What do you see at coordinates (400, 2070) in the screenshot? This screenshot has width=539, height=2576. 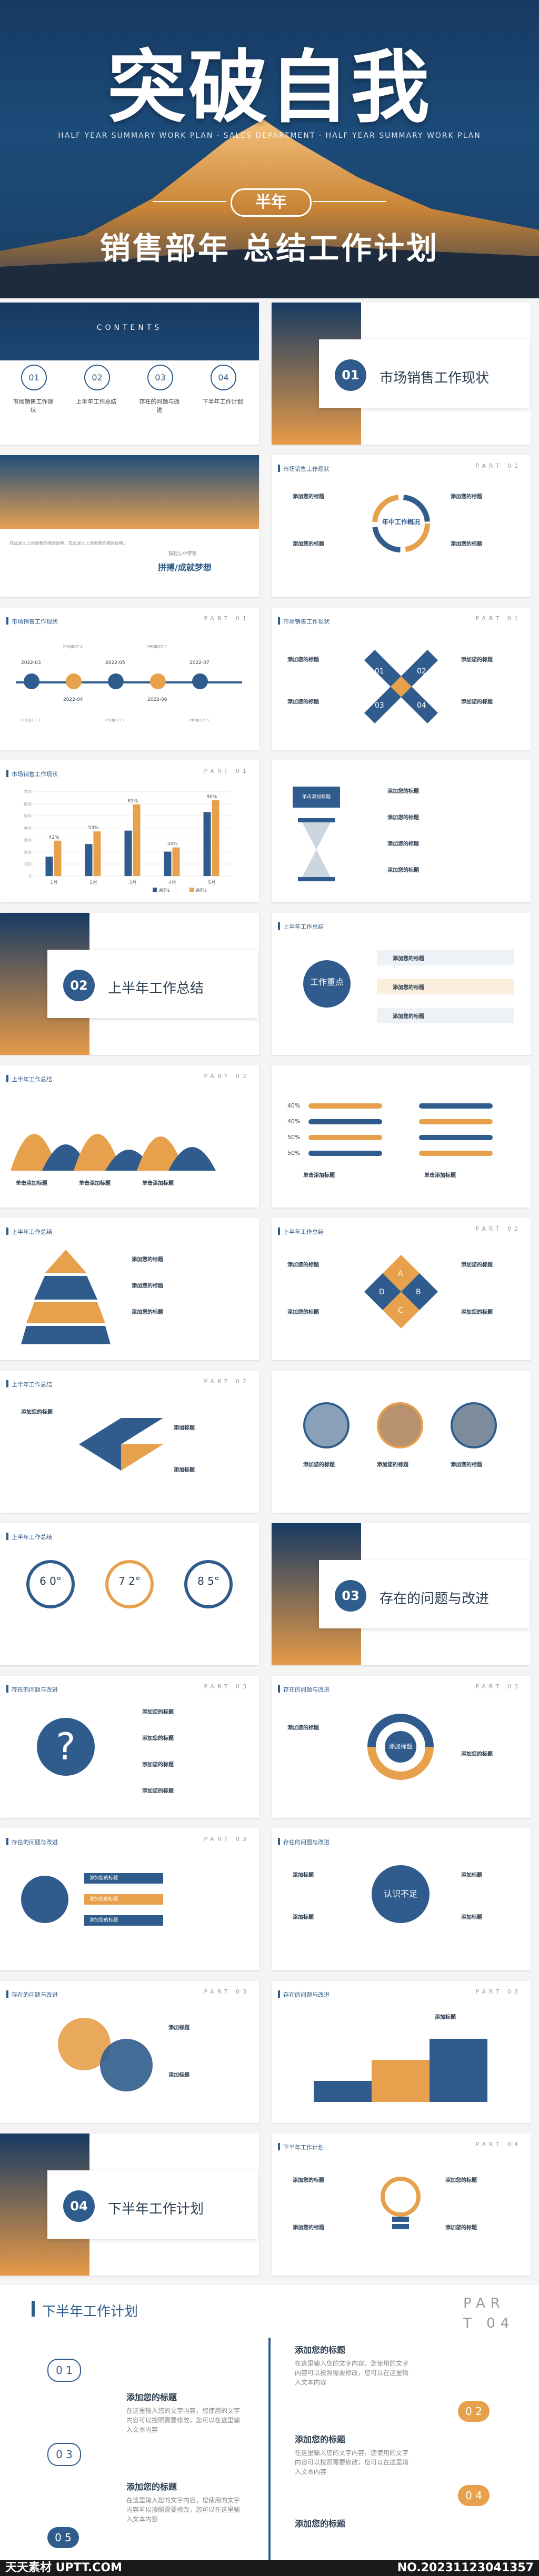 I see `stairs-graphic` at bounding box center [400, 2070].